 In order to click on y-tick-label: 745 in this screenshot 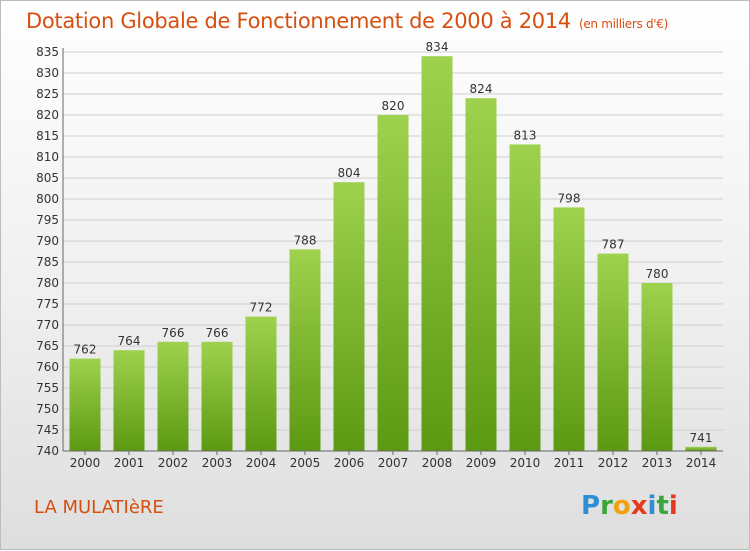, I will do `click(47, 430)`.